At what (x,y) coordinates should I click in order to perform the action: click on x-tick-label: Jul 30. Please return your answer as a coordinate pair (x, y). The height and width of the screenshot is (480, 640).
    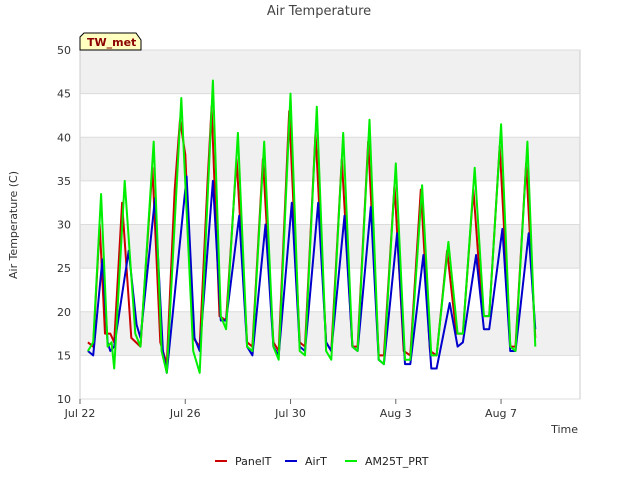
    Looking at the image, I should click on (290, 413).